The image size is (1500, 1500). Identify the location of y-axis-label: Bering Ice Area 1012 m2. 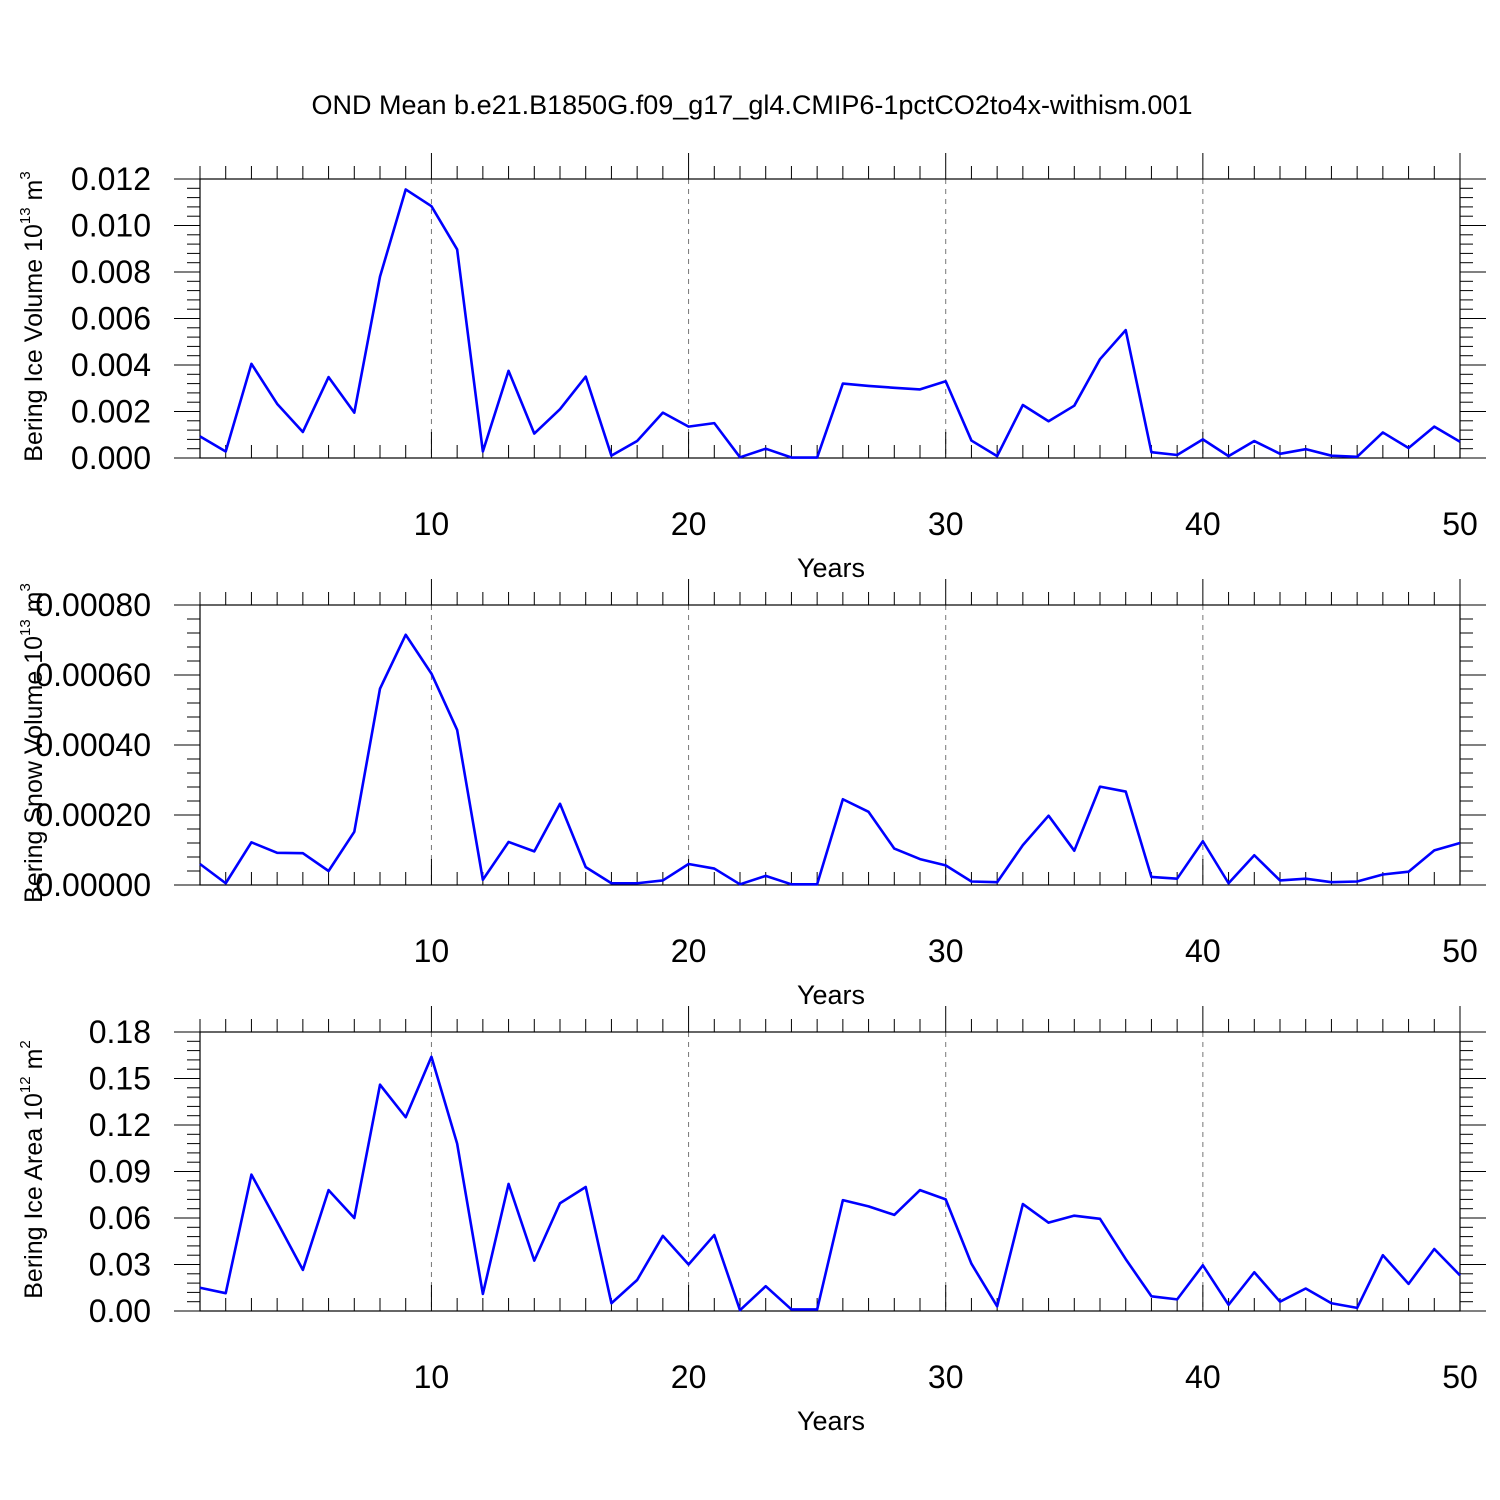
(32, 1169).